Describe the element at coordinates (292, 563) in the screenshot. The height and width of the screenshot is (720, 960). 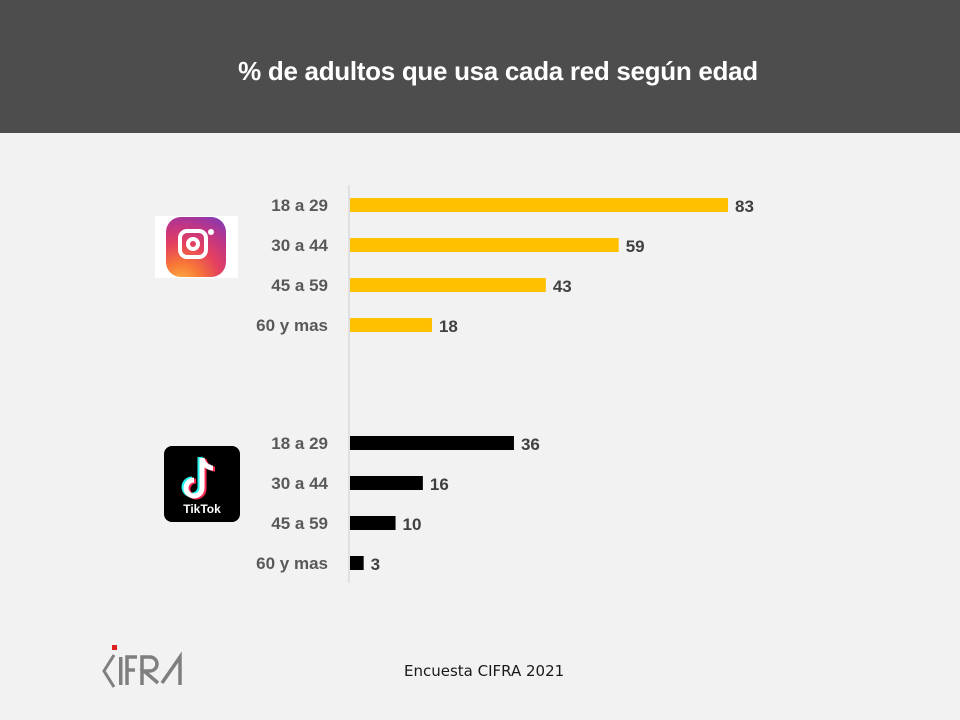
I see `tiktok-category-label: 60 y mas` at that location.